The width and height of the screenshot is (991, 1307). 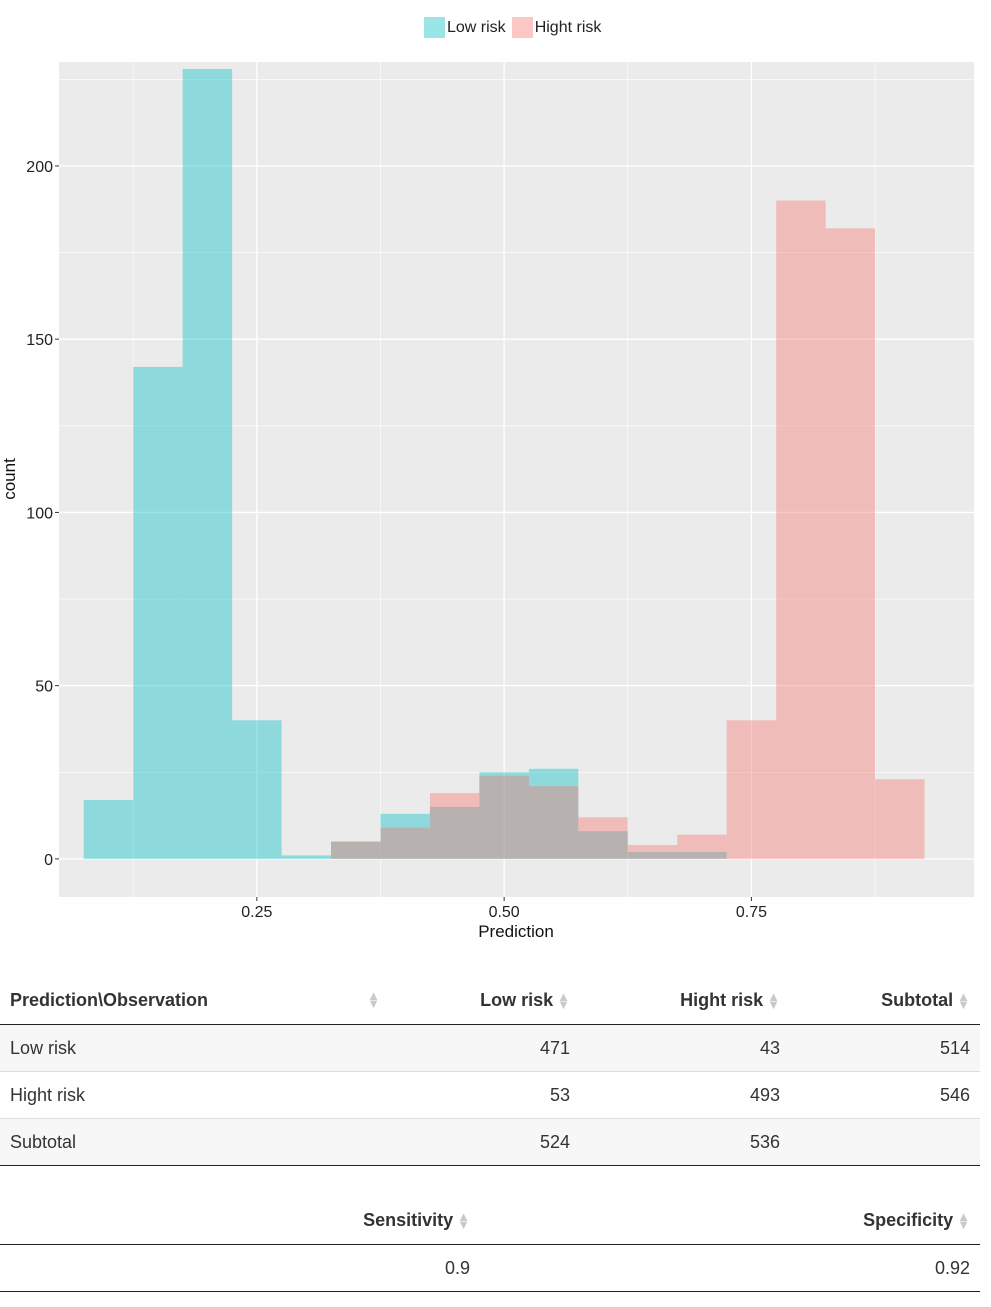 What do you see at coordinates (39, 513) in the screenshot?
I see `y-tick-label: 100` at bounding box center [39, 513].